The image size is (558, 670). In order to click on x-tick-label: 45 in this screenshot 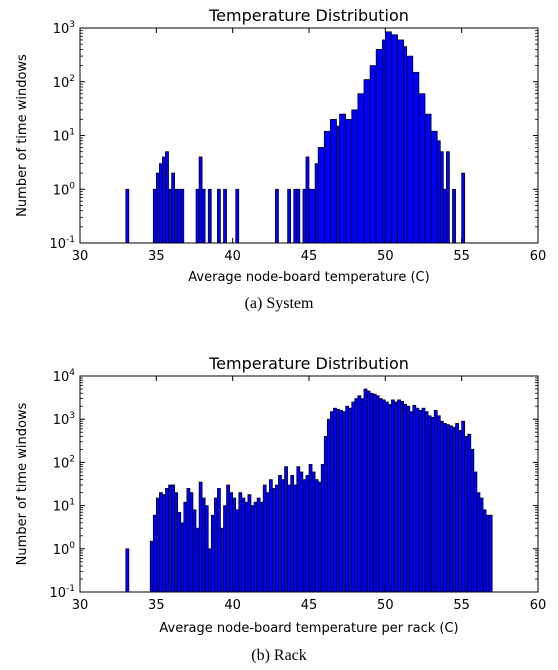, I will do `click(309, 256)`.